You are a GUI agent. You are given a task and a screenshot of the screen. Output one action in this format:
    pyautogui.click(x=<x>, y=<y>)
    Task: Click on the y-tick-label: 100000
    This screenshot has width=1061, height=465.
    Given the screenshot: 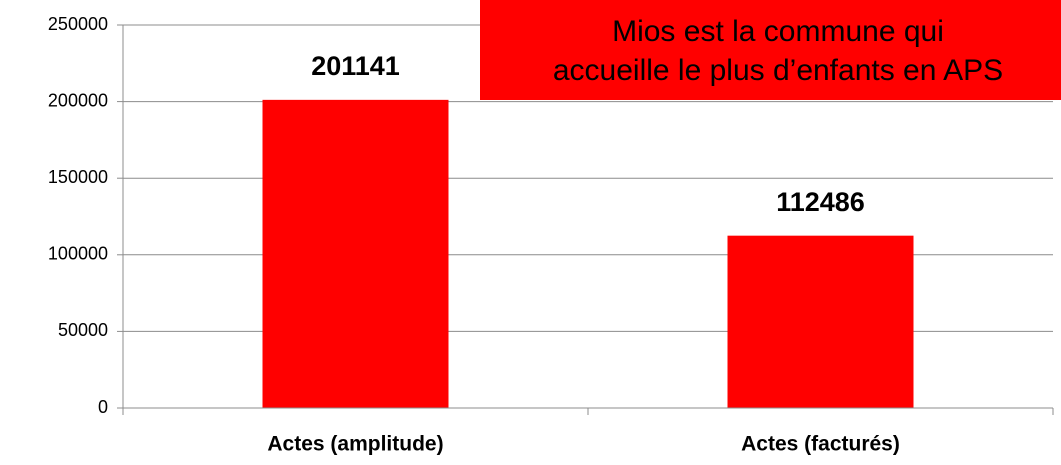 What is the action you would take?
    pyautogui.click(x=78, y=254)
    